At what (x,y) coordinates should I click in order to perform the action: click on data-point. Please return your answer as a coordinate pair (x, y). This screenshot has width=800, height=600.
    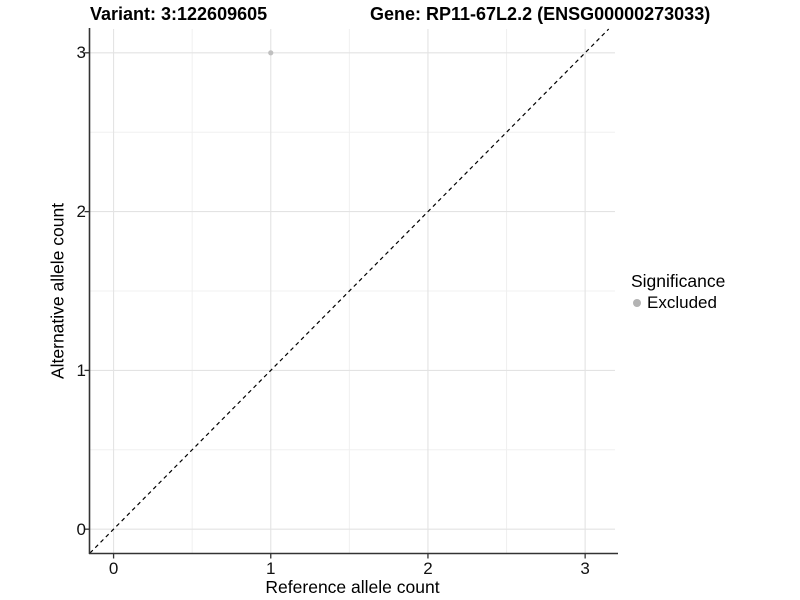
    Looking at the image, I should click on (271, 53).